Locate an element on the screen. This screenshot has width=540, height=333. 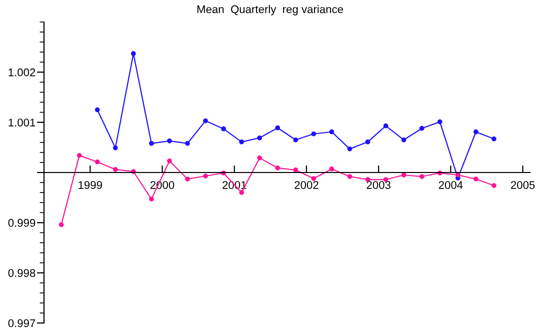
y-tick-label: 1.001 is located at coordinates (22, 122).